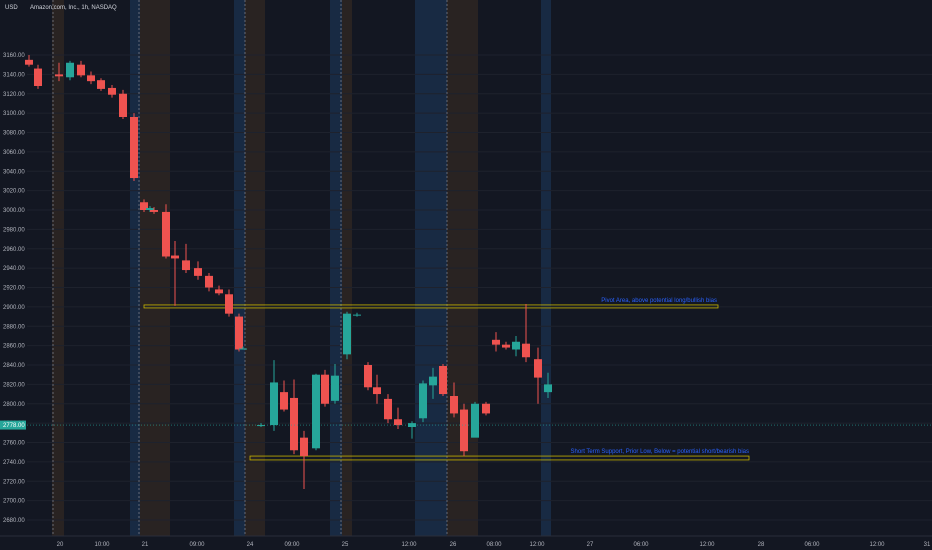 This screenshot has width=932, height=550. What do you see at coordinates (14, 463) in the screenshot?
I see `y-tick-label: 2740.00` at bounding box center [14, 463].